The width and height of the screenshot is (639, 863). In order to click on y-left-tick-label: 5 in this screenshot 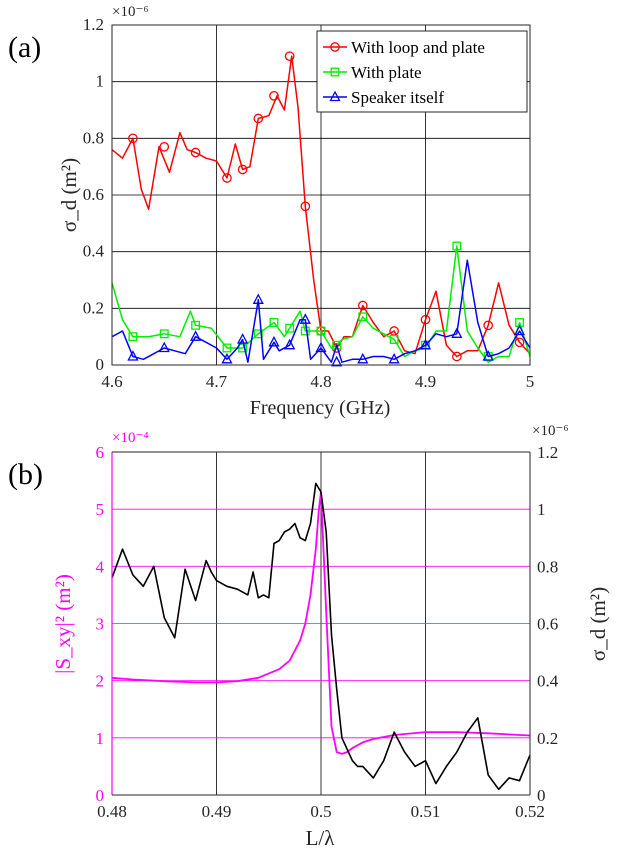, I will do `click(100, 509)`.